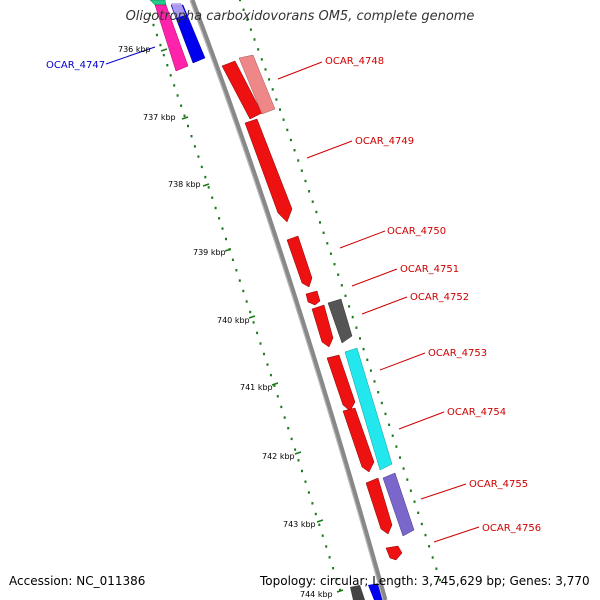  I want to click on gene-label-ocar-4751: OCAR_4751, so click(429, 269).